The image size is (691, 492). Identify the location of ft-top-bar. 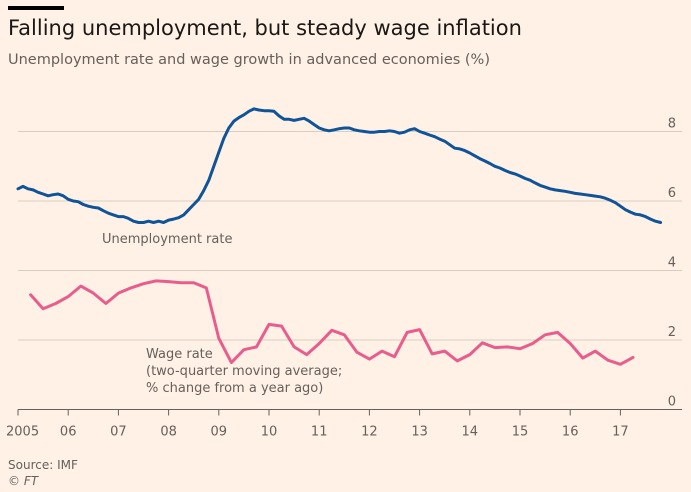
(36, 8).